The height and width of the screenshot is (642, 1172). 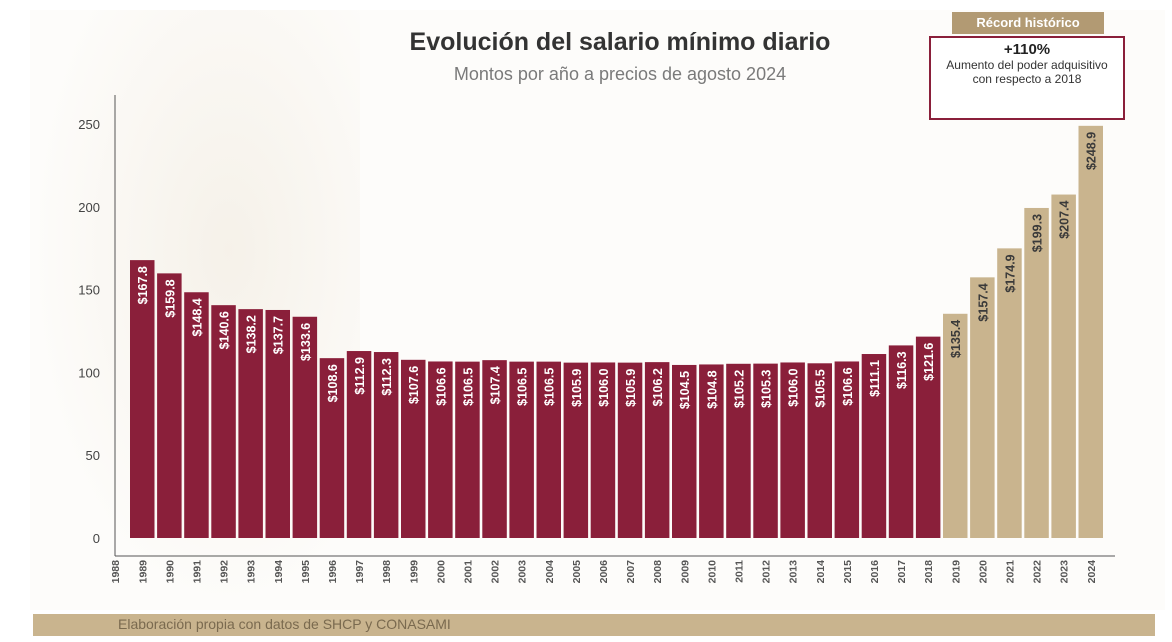 What do you see at coordinates (685, 572) in the screenshot?
I see `x-tick-label: 2009` at bounding box center [685, 572].